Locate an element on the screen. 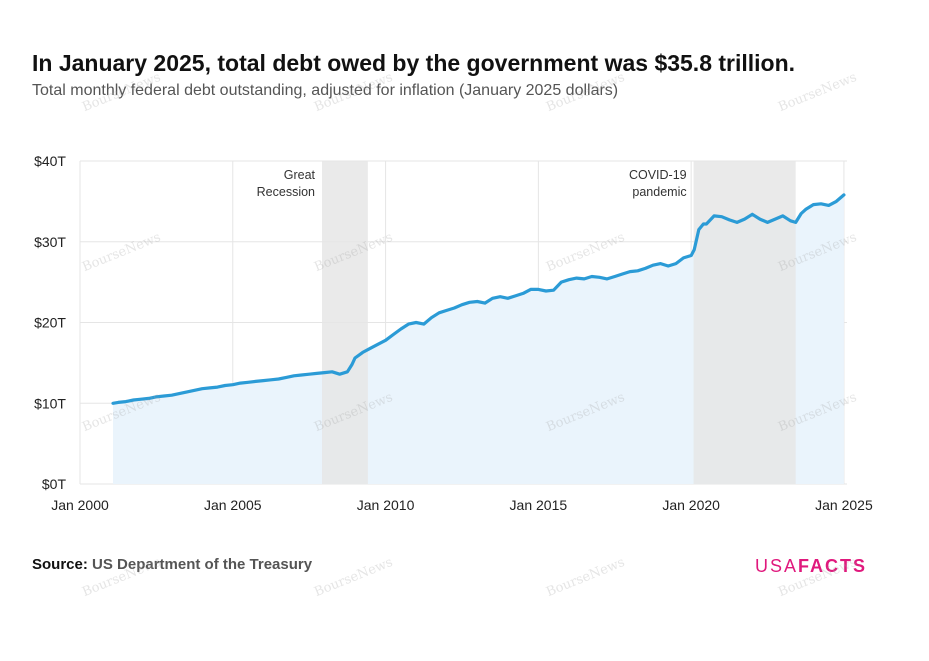 This screenshot has height=661, width=929. y-tick-label: $40T is located at coordinates (50, 161).